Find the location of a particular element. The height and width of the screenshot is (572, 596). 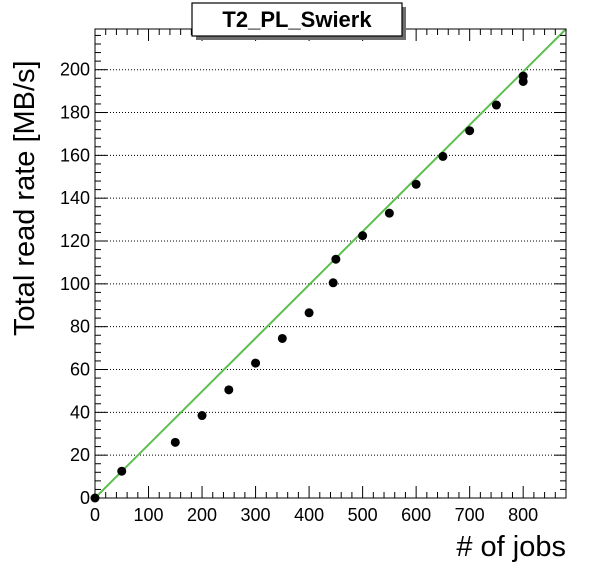

x-tick-label: 500 is located at coordinates (363, 515).